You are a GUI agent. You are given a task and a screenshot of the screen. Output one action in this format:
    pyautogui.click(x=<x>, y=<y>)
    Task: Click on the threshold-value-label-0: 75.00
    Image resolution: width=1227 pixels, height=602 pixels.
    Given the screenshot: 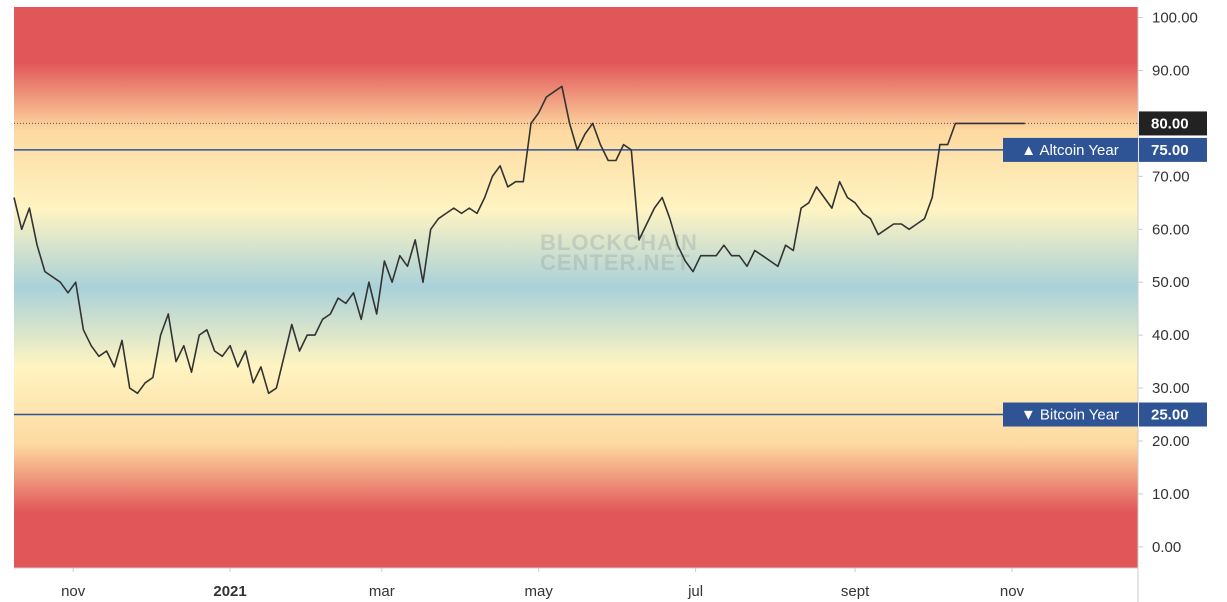 What is the action you would take?
    pyautogui.click(x=1170, y=150)
    